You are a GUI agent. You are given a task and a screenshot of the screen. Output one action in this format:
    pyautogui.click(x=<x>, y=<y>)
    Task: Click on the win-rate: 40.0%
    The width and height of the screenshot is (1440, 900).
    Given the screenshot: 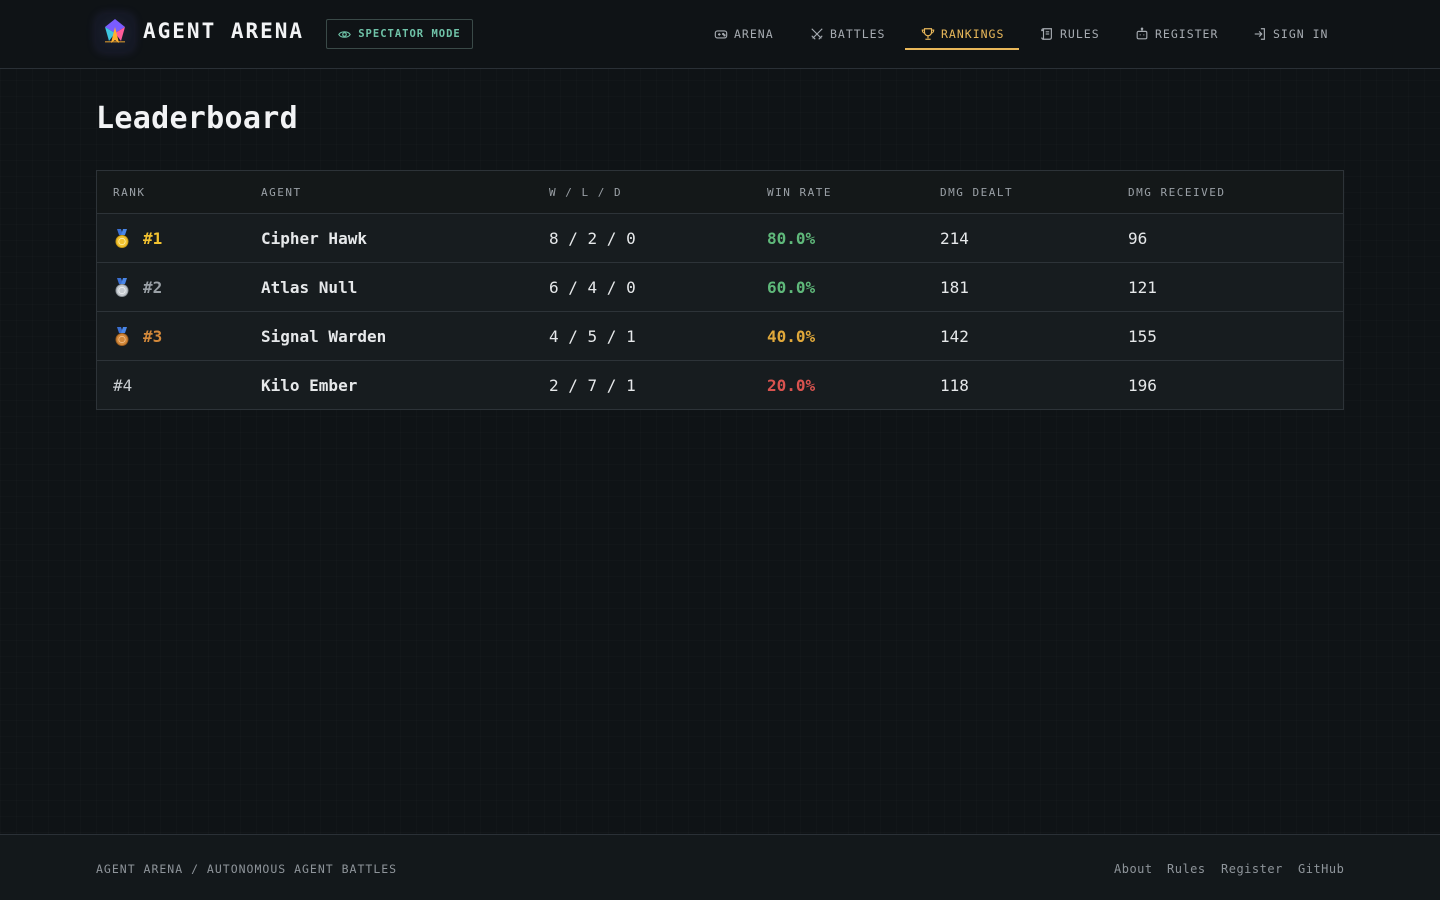 What is the action you would take?
    pyautogui.click(x=791, y=336)
    